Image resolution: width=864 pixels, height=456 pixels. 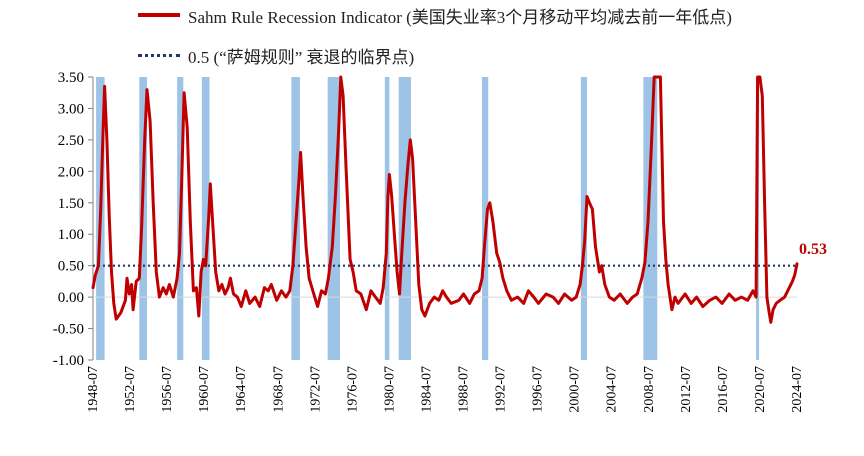 What do you see at coordinates (723, 389) in the screenshot?
I see `x-tick-label: 2016-07` at bounding box center [723, 389].